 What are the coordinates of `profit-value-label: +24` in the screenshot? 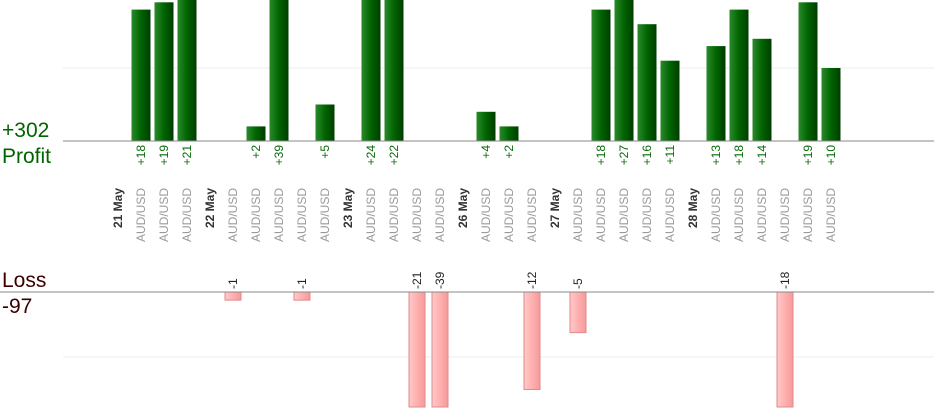 It's located at (371, 155).